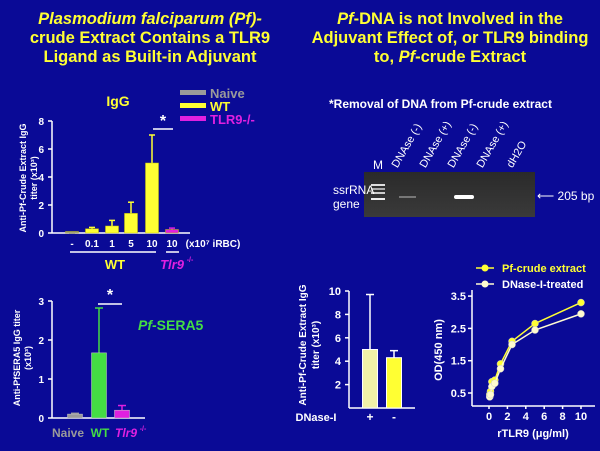  Describe the element at coordinates (150, 19) in the screenshot. I see `left-title-line: Plasmodium falciparum (Pf)-` at that location.